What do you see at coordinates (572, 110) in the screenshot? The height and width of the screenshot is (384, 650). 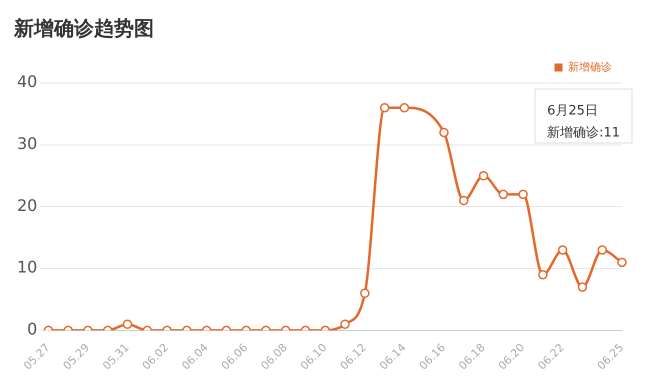 I see `annotation: 6月25日` at bounding box center [572, 110].